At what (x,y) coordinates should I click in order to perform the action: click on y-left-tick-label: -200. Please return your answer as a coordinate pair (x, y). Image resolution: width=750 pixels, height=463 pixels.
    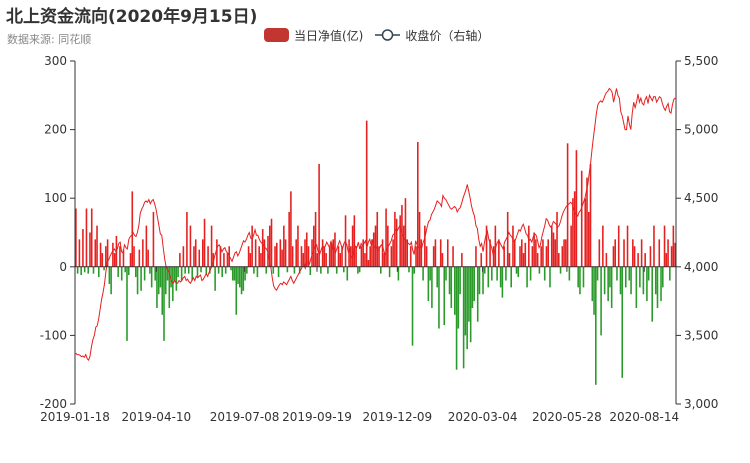
    Looking at the image, I should click on (53, 404).